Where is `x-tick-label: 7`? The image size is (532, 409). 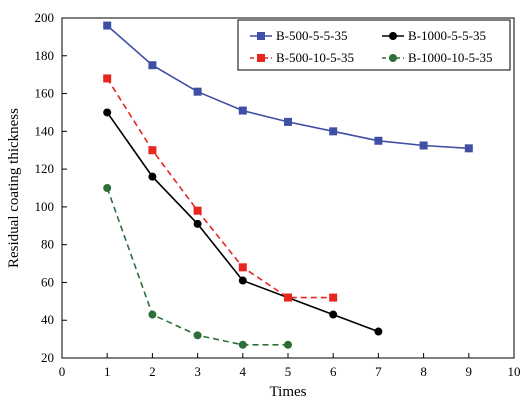 x-tick-label: 7 is located at coordinates (378, 371).